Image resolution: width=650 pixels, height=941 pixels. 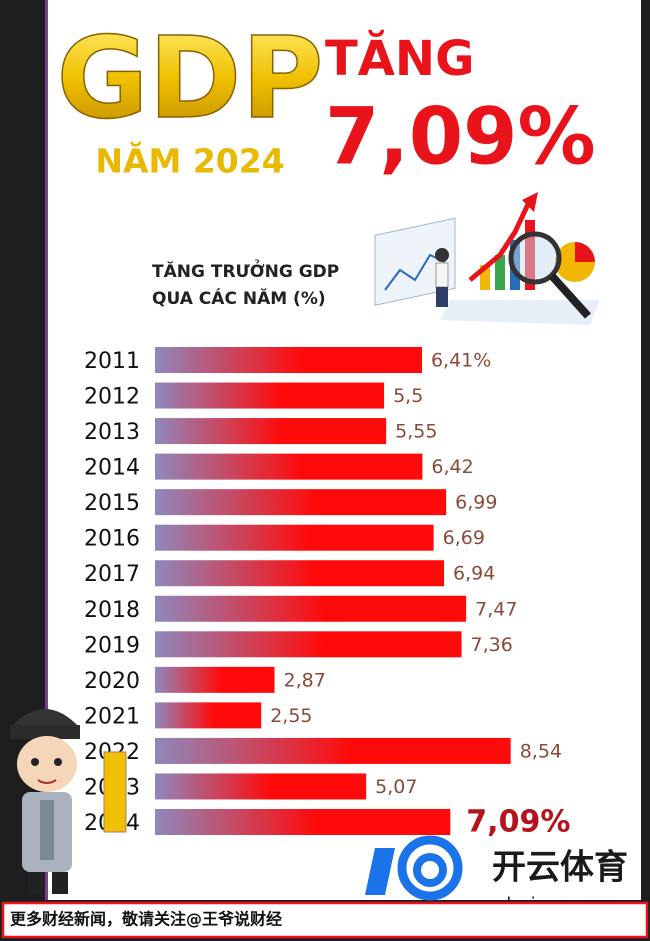 I want to click on value-label: 5,07, so click(x=396, y=787).